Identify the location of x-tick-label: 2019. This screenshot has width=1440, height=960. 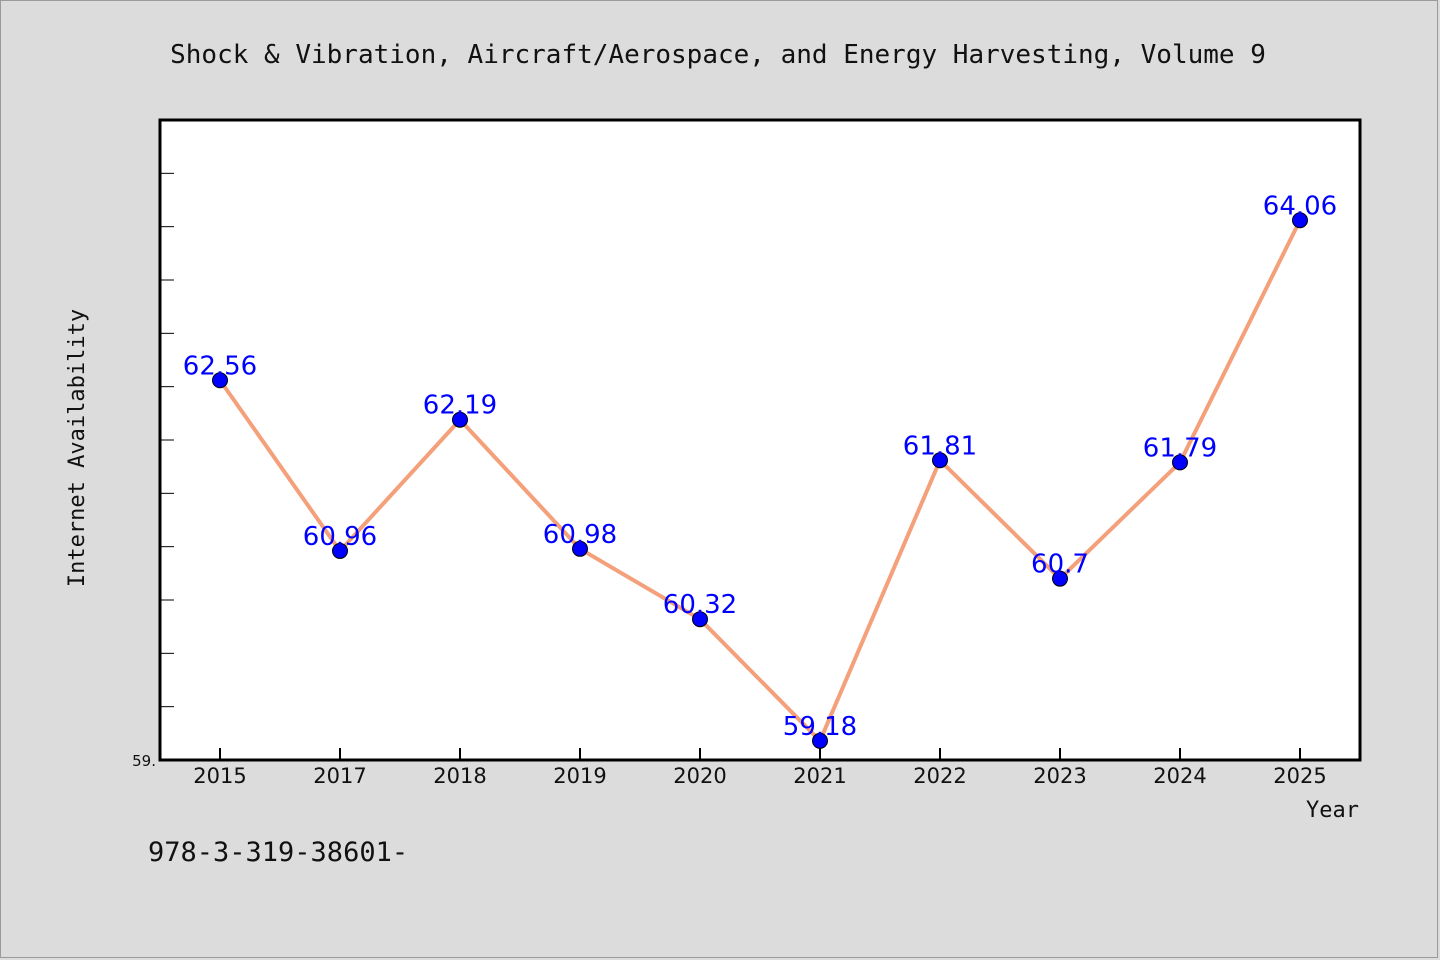
(579, 776).